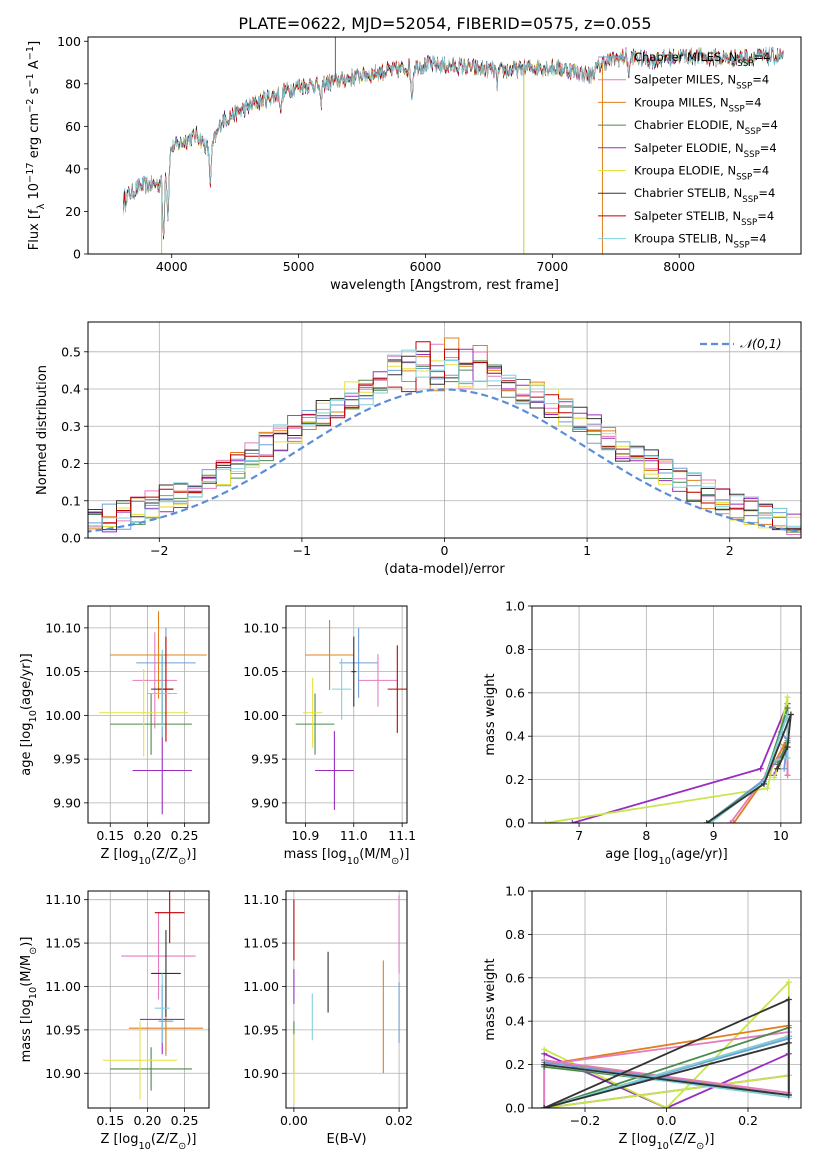 The height and width of the screenshot is (1170, 819). I want to click on y-tick-label: 10.00, so click(63, 715).